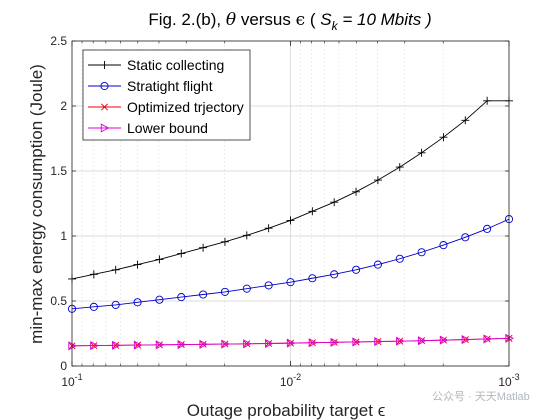  Describe the element at coordinates (508, 380) in the screenshot. I see `x-tick-label: 10⁻³` at that location.